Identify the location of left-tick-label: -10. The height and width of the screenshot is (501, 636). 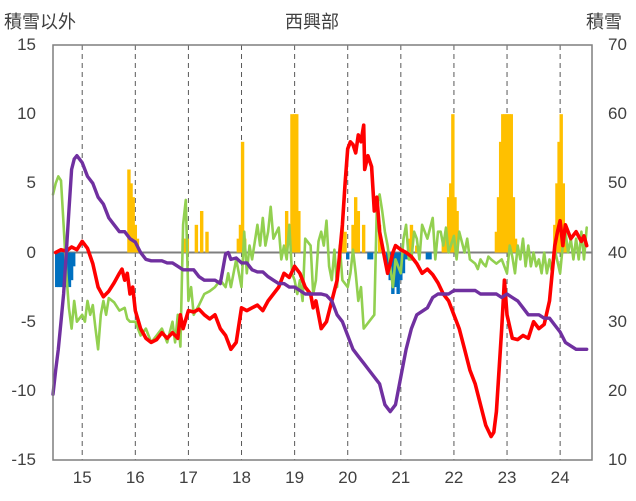
(23, 390).